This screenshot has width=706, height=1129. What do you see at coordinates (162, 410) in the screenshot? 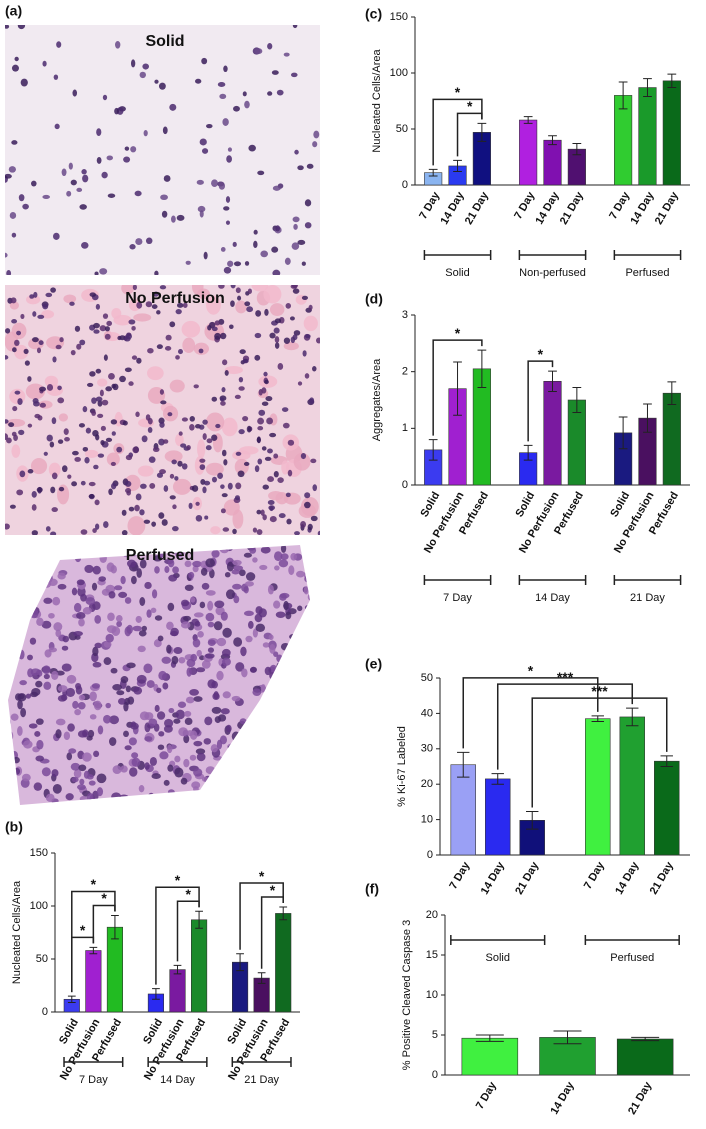
I see `cells` at bounding box center [162, 410].